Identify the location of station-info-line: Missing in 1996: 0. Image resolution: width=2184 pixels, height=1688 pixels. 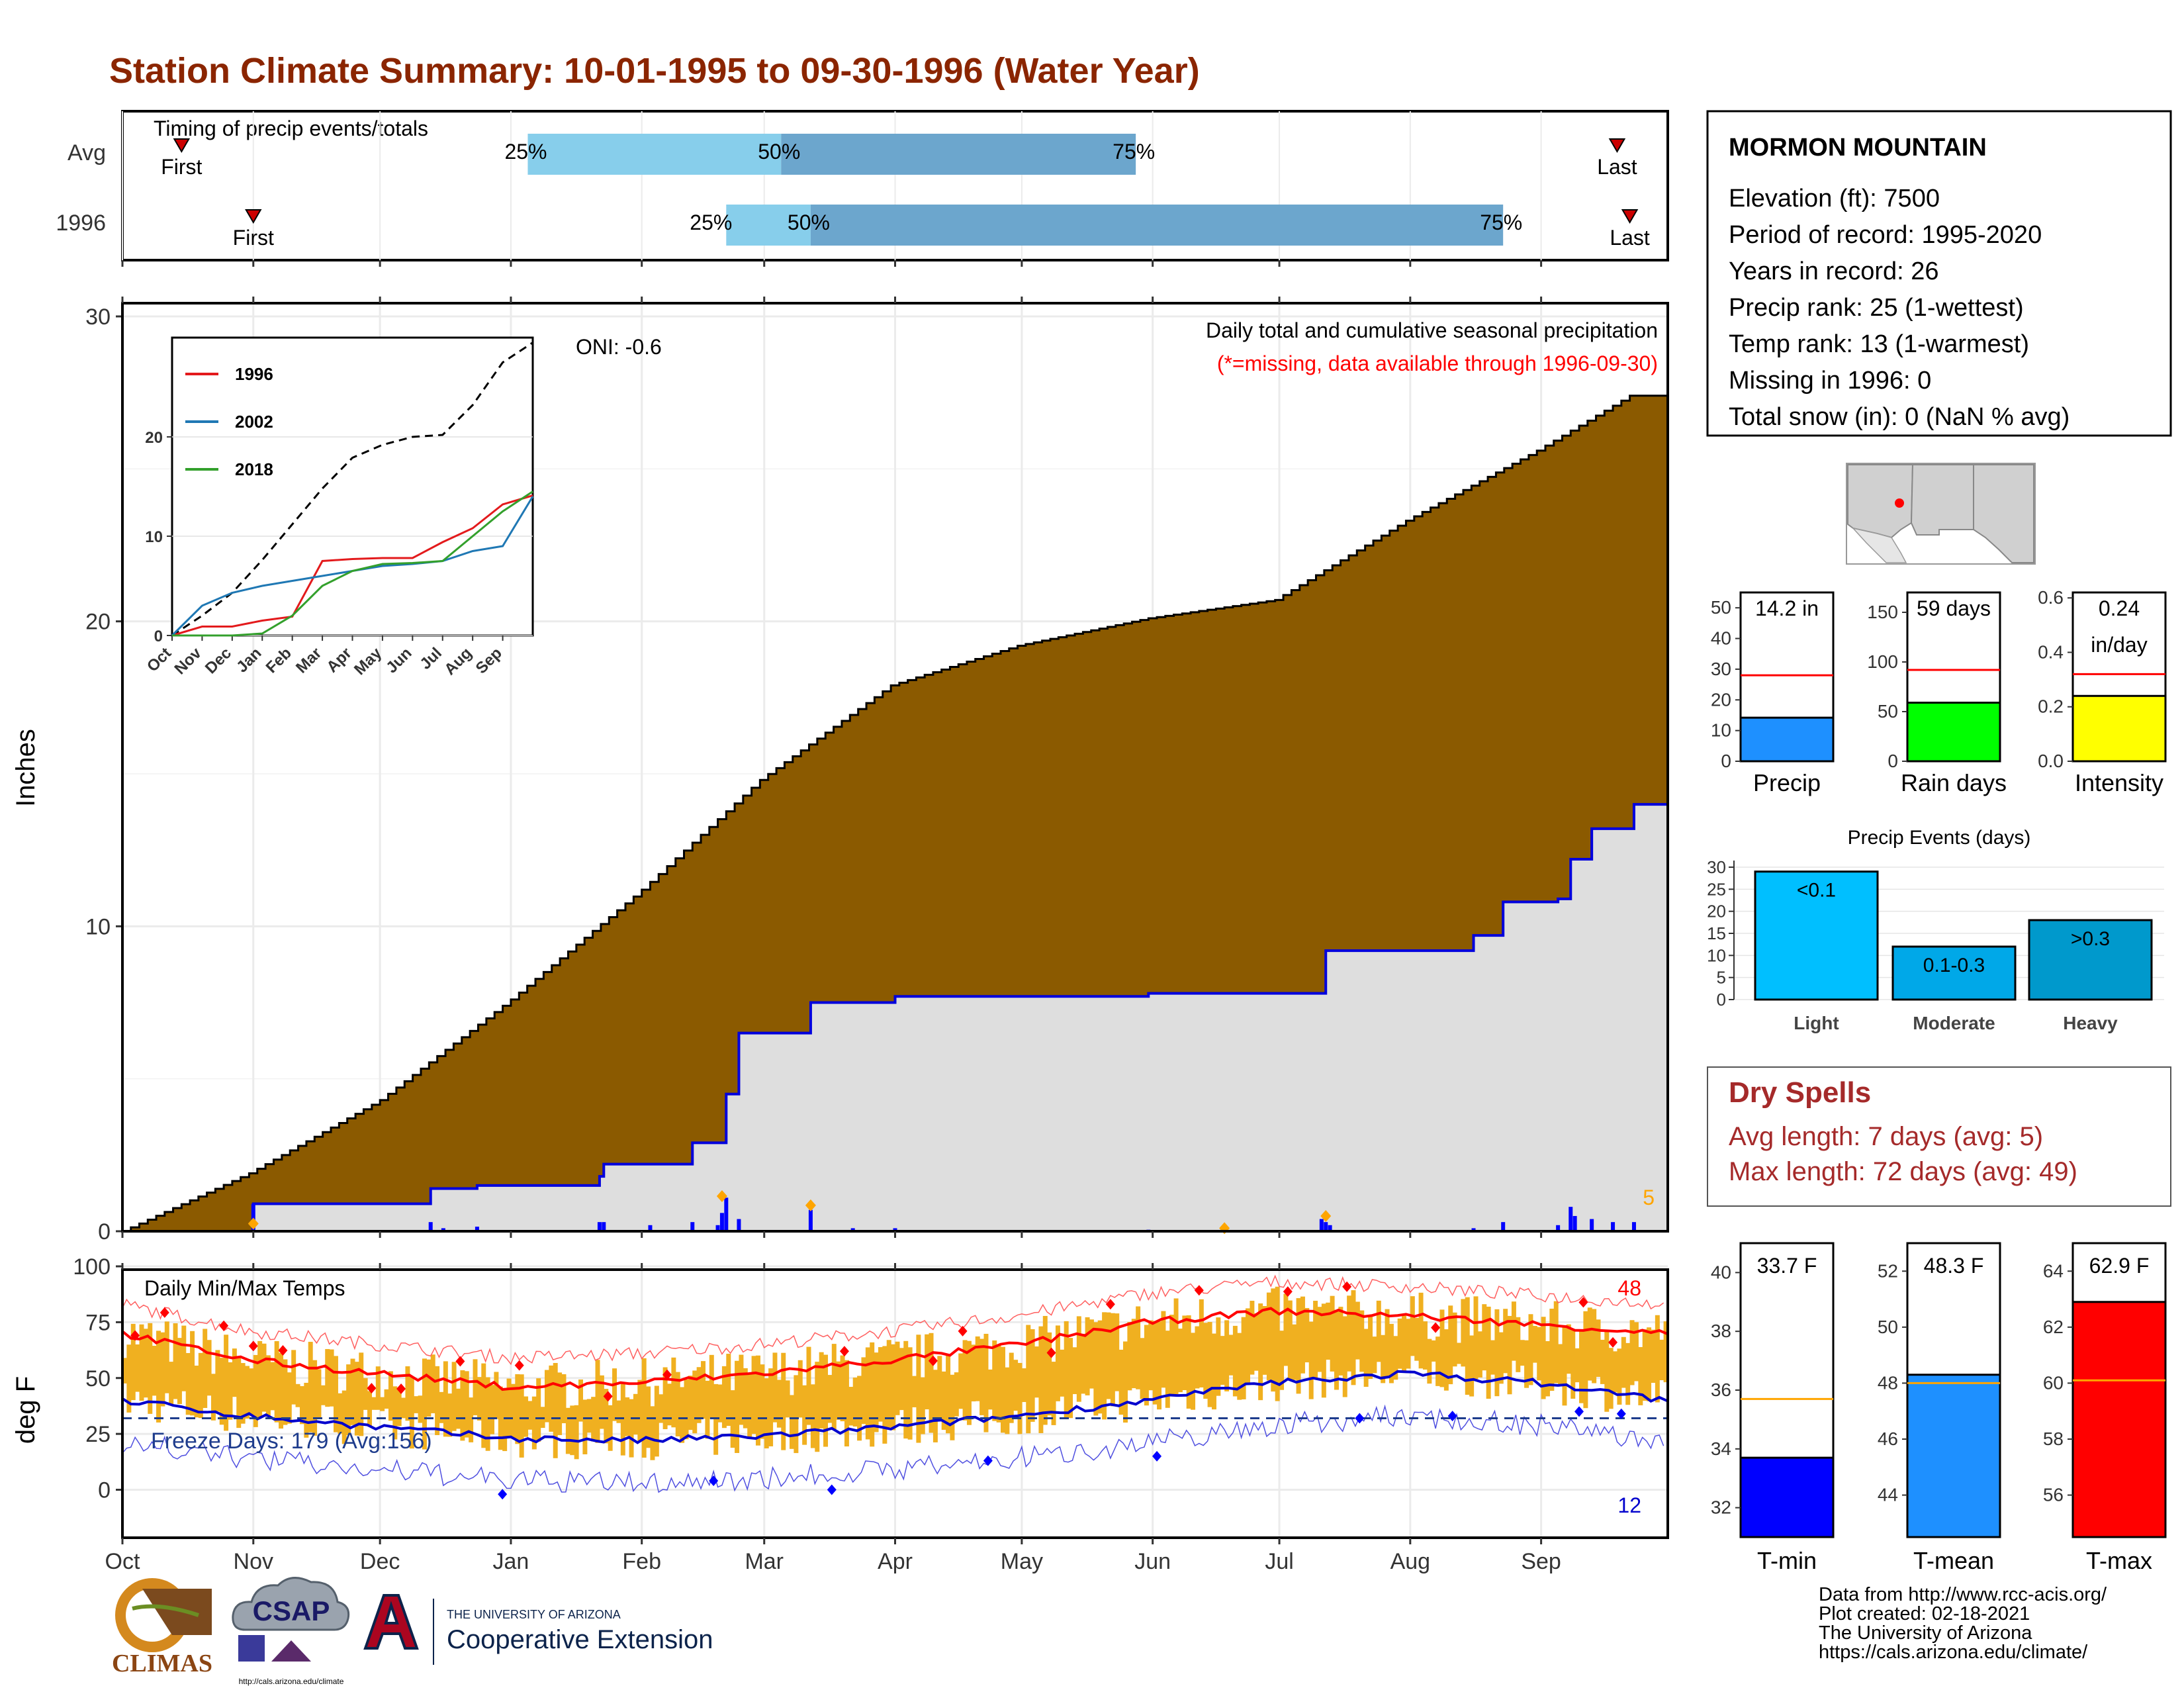
(1830, 381).